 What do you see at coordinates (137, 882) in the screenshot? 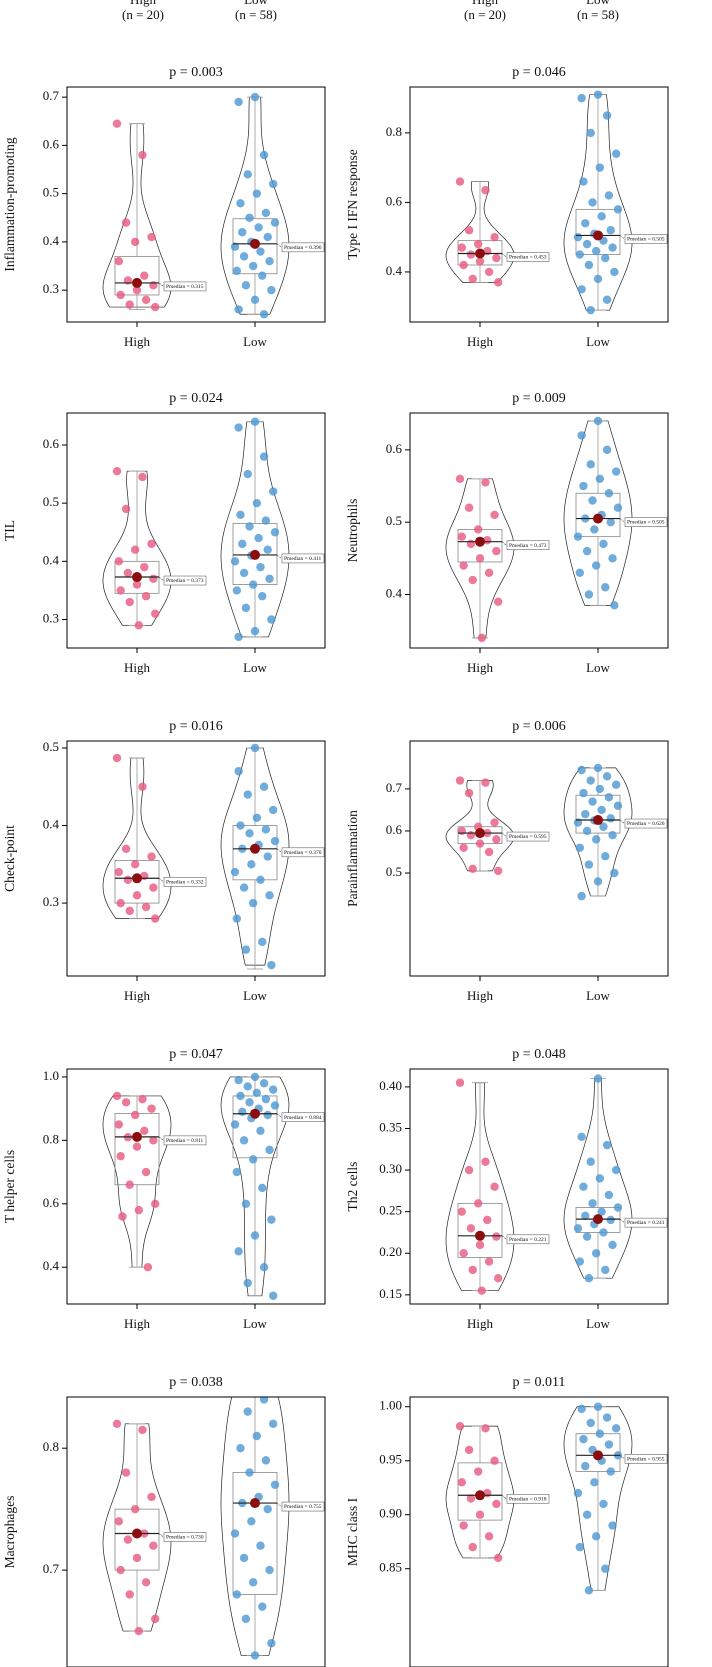
I see `box` at bounding box center [137, 882].